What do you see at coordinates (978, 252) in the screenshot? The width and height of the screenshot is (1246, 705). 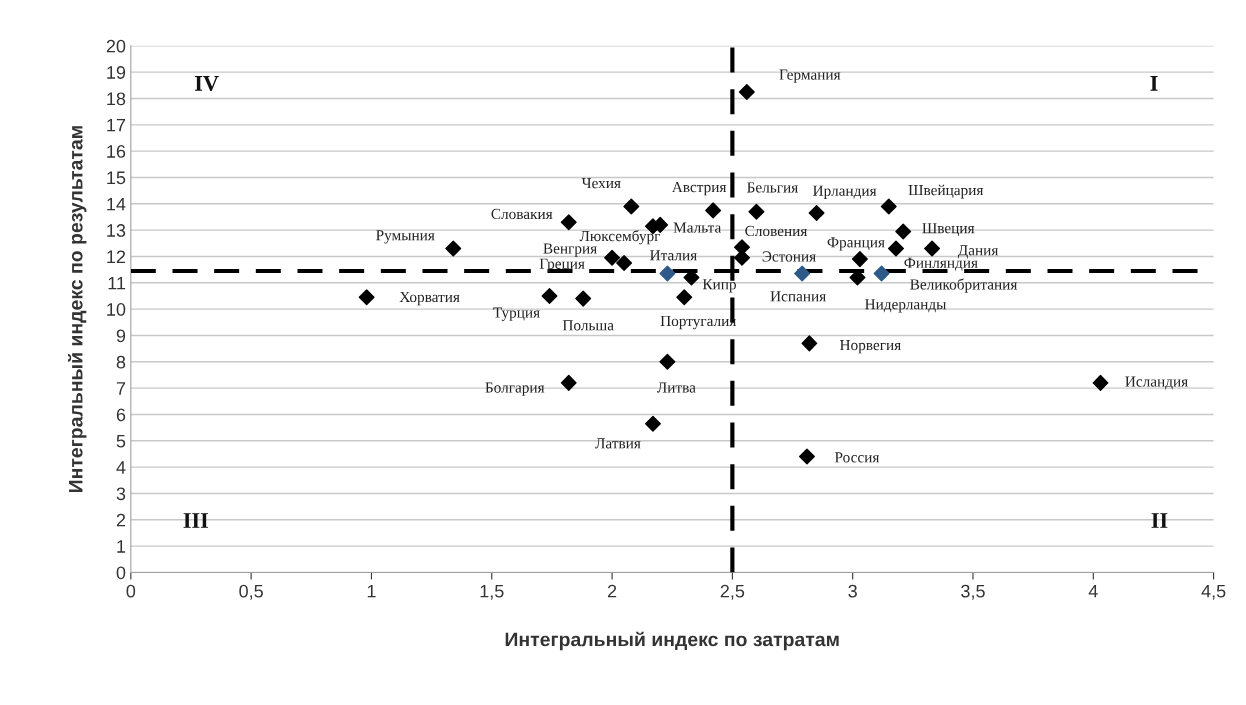 I see `annotation: Дания` at bounding box center [978, 252].